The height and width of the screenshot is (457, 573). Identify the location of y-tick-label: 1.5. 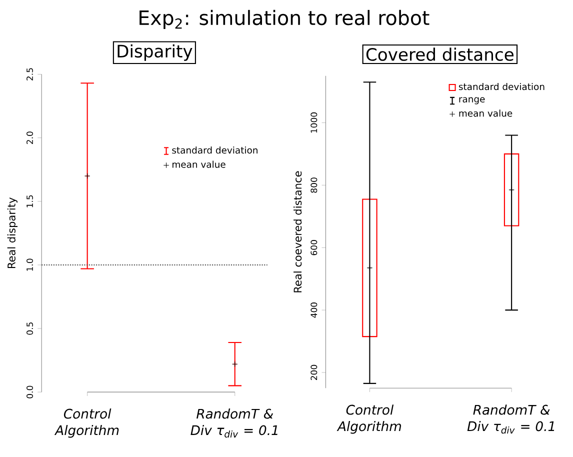
(29, 201).